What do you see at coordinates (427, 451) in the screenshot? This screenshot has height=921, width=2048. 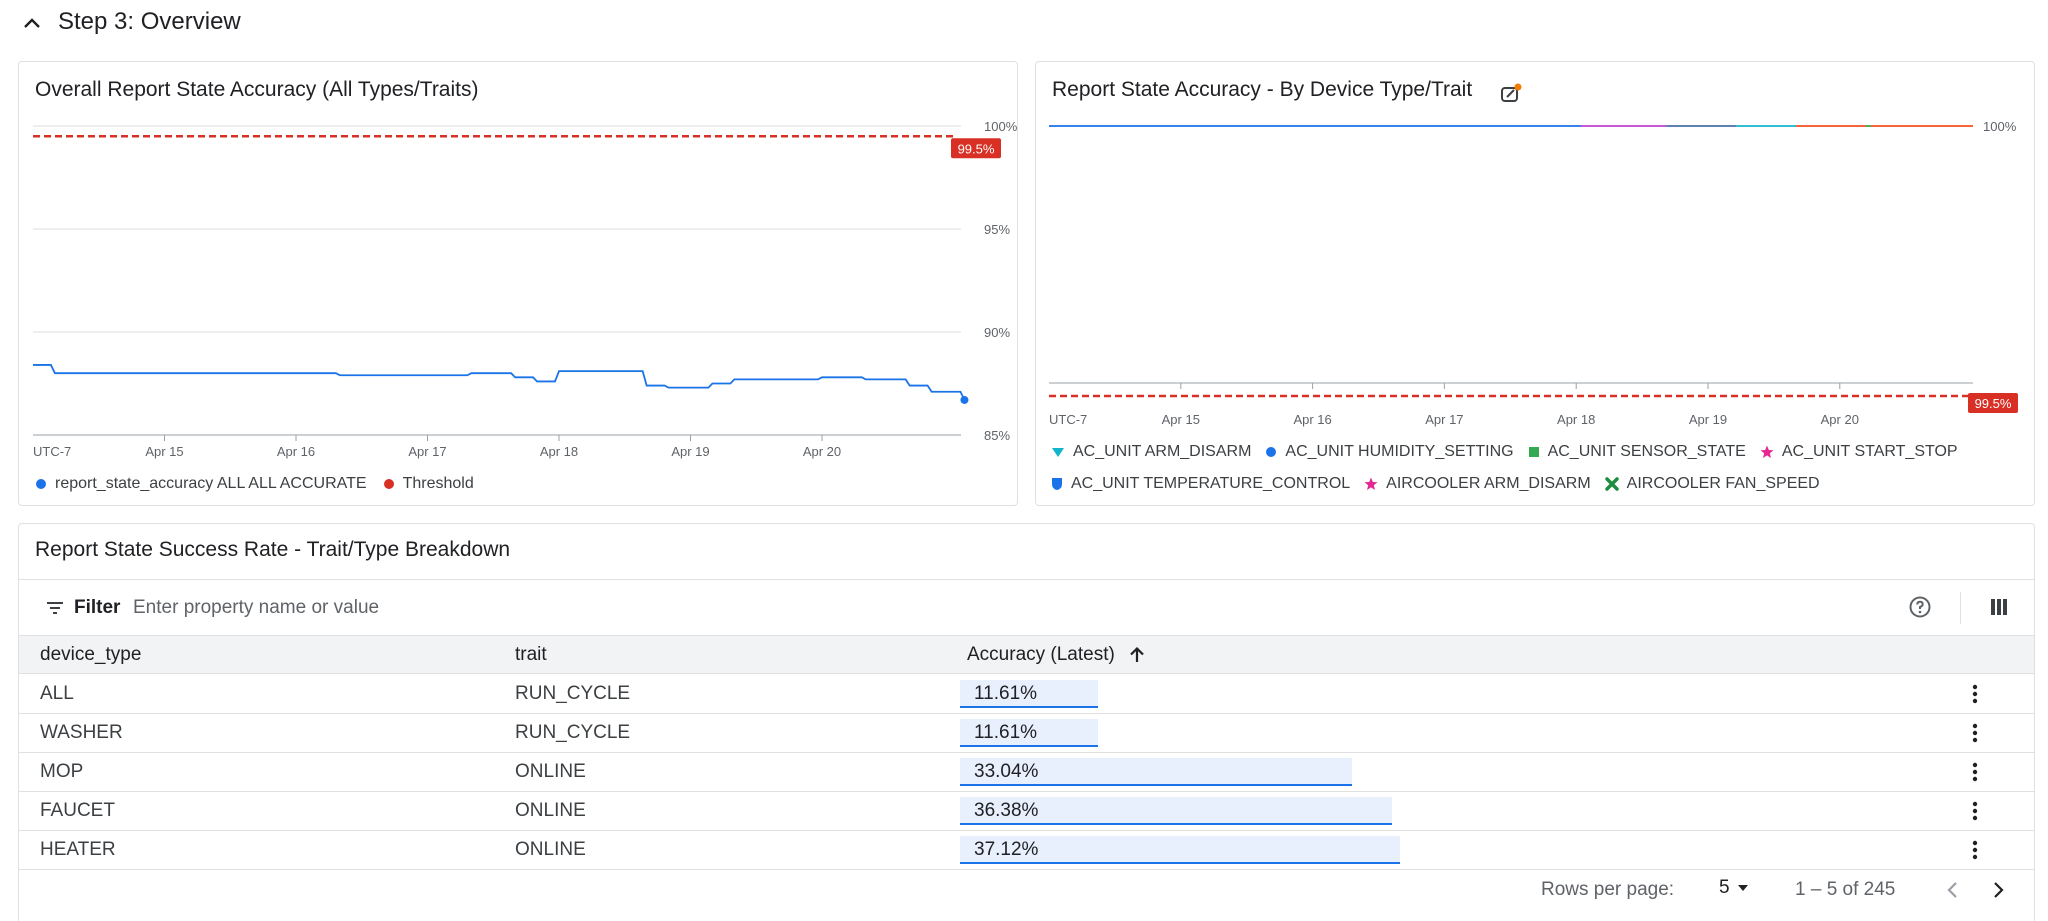 I see `x-tick-label: Apr 17` at bounding box center [427, 451].